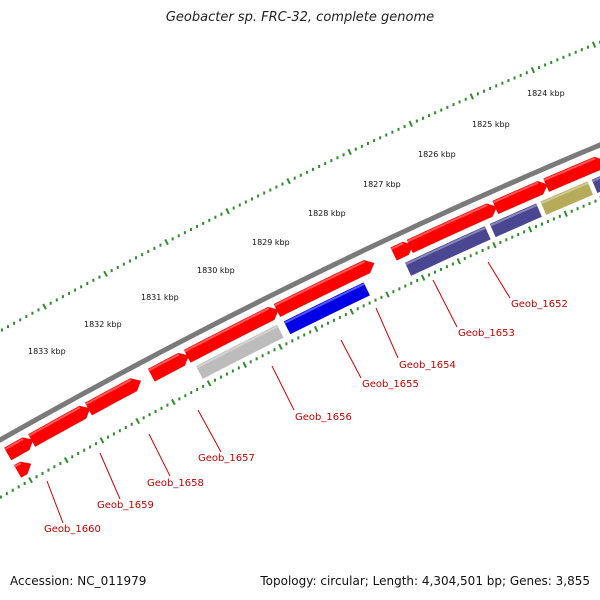  Describe the element at coordinates (160, 297) in the screenshot. I see `scale-label: 1831 kbp` at that location.